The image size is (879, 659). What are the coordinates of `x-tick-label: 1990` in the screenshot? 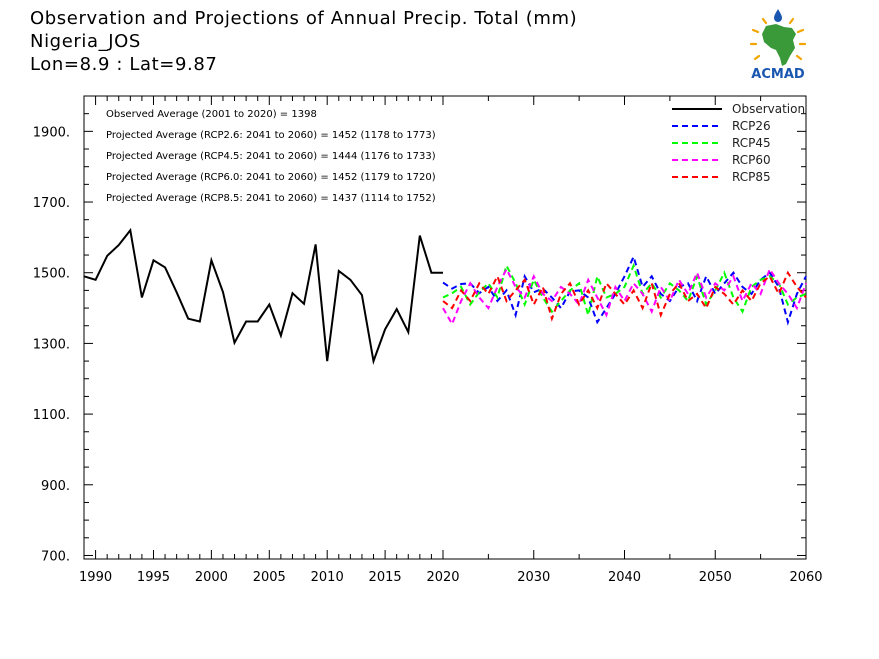 It's located at (95, 577).